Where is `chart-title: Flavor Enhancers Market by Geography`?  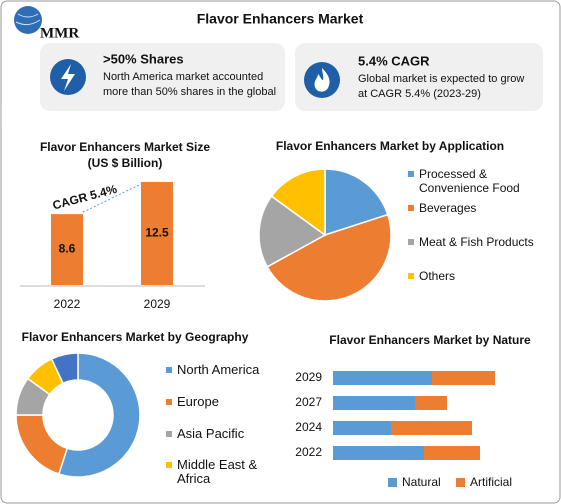 chart-title: Flavor Enhancers Market by Geography is located at coordinates (135, 337).